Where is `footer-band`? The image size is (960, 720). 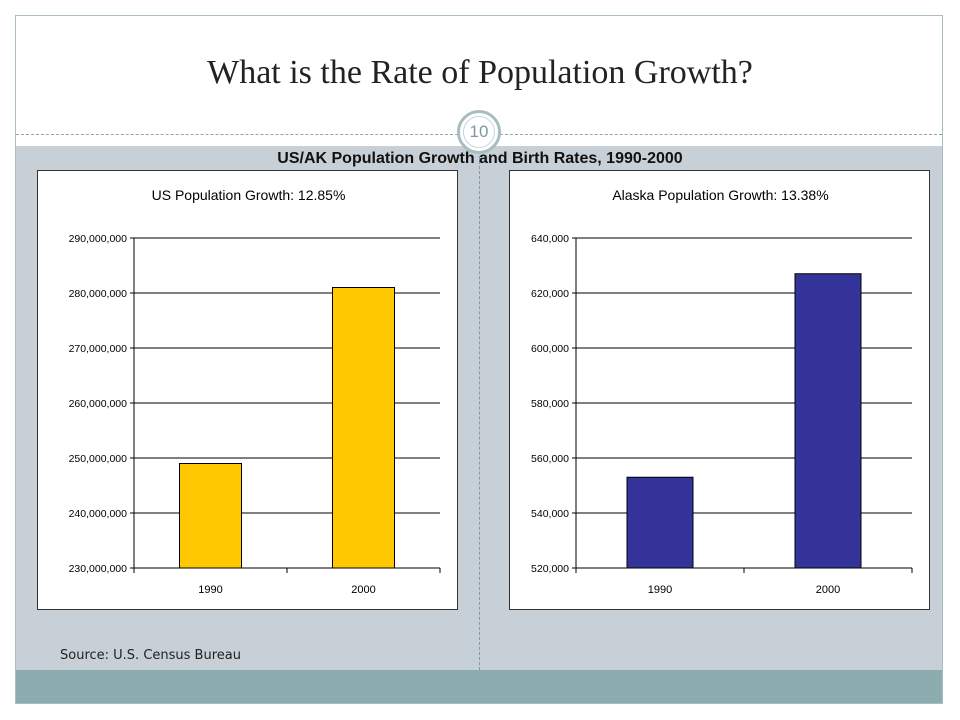
footer-band is located at coordinates (479, 686).